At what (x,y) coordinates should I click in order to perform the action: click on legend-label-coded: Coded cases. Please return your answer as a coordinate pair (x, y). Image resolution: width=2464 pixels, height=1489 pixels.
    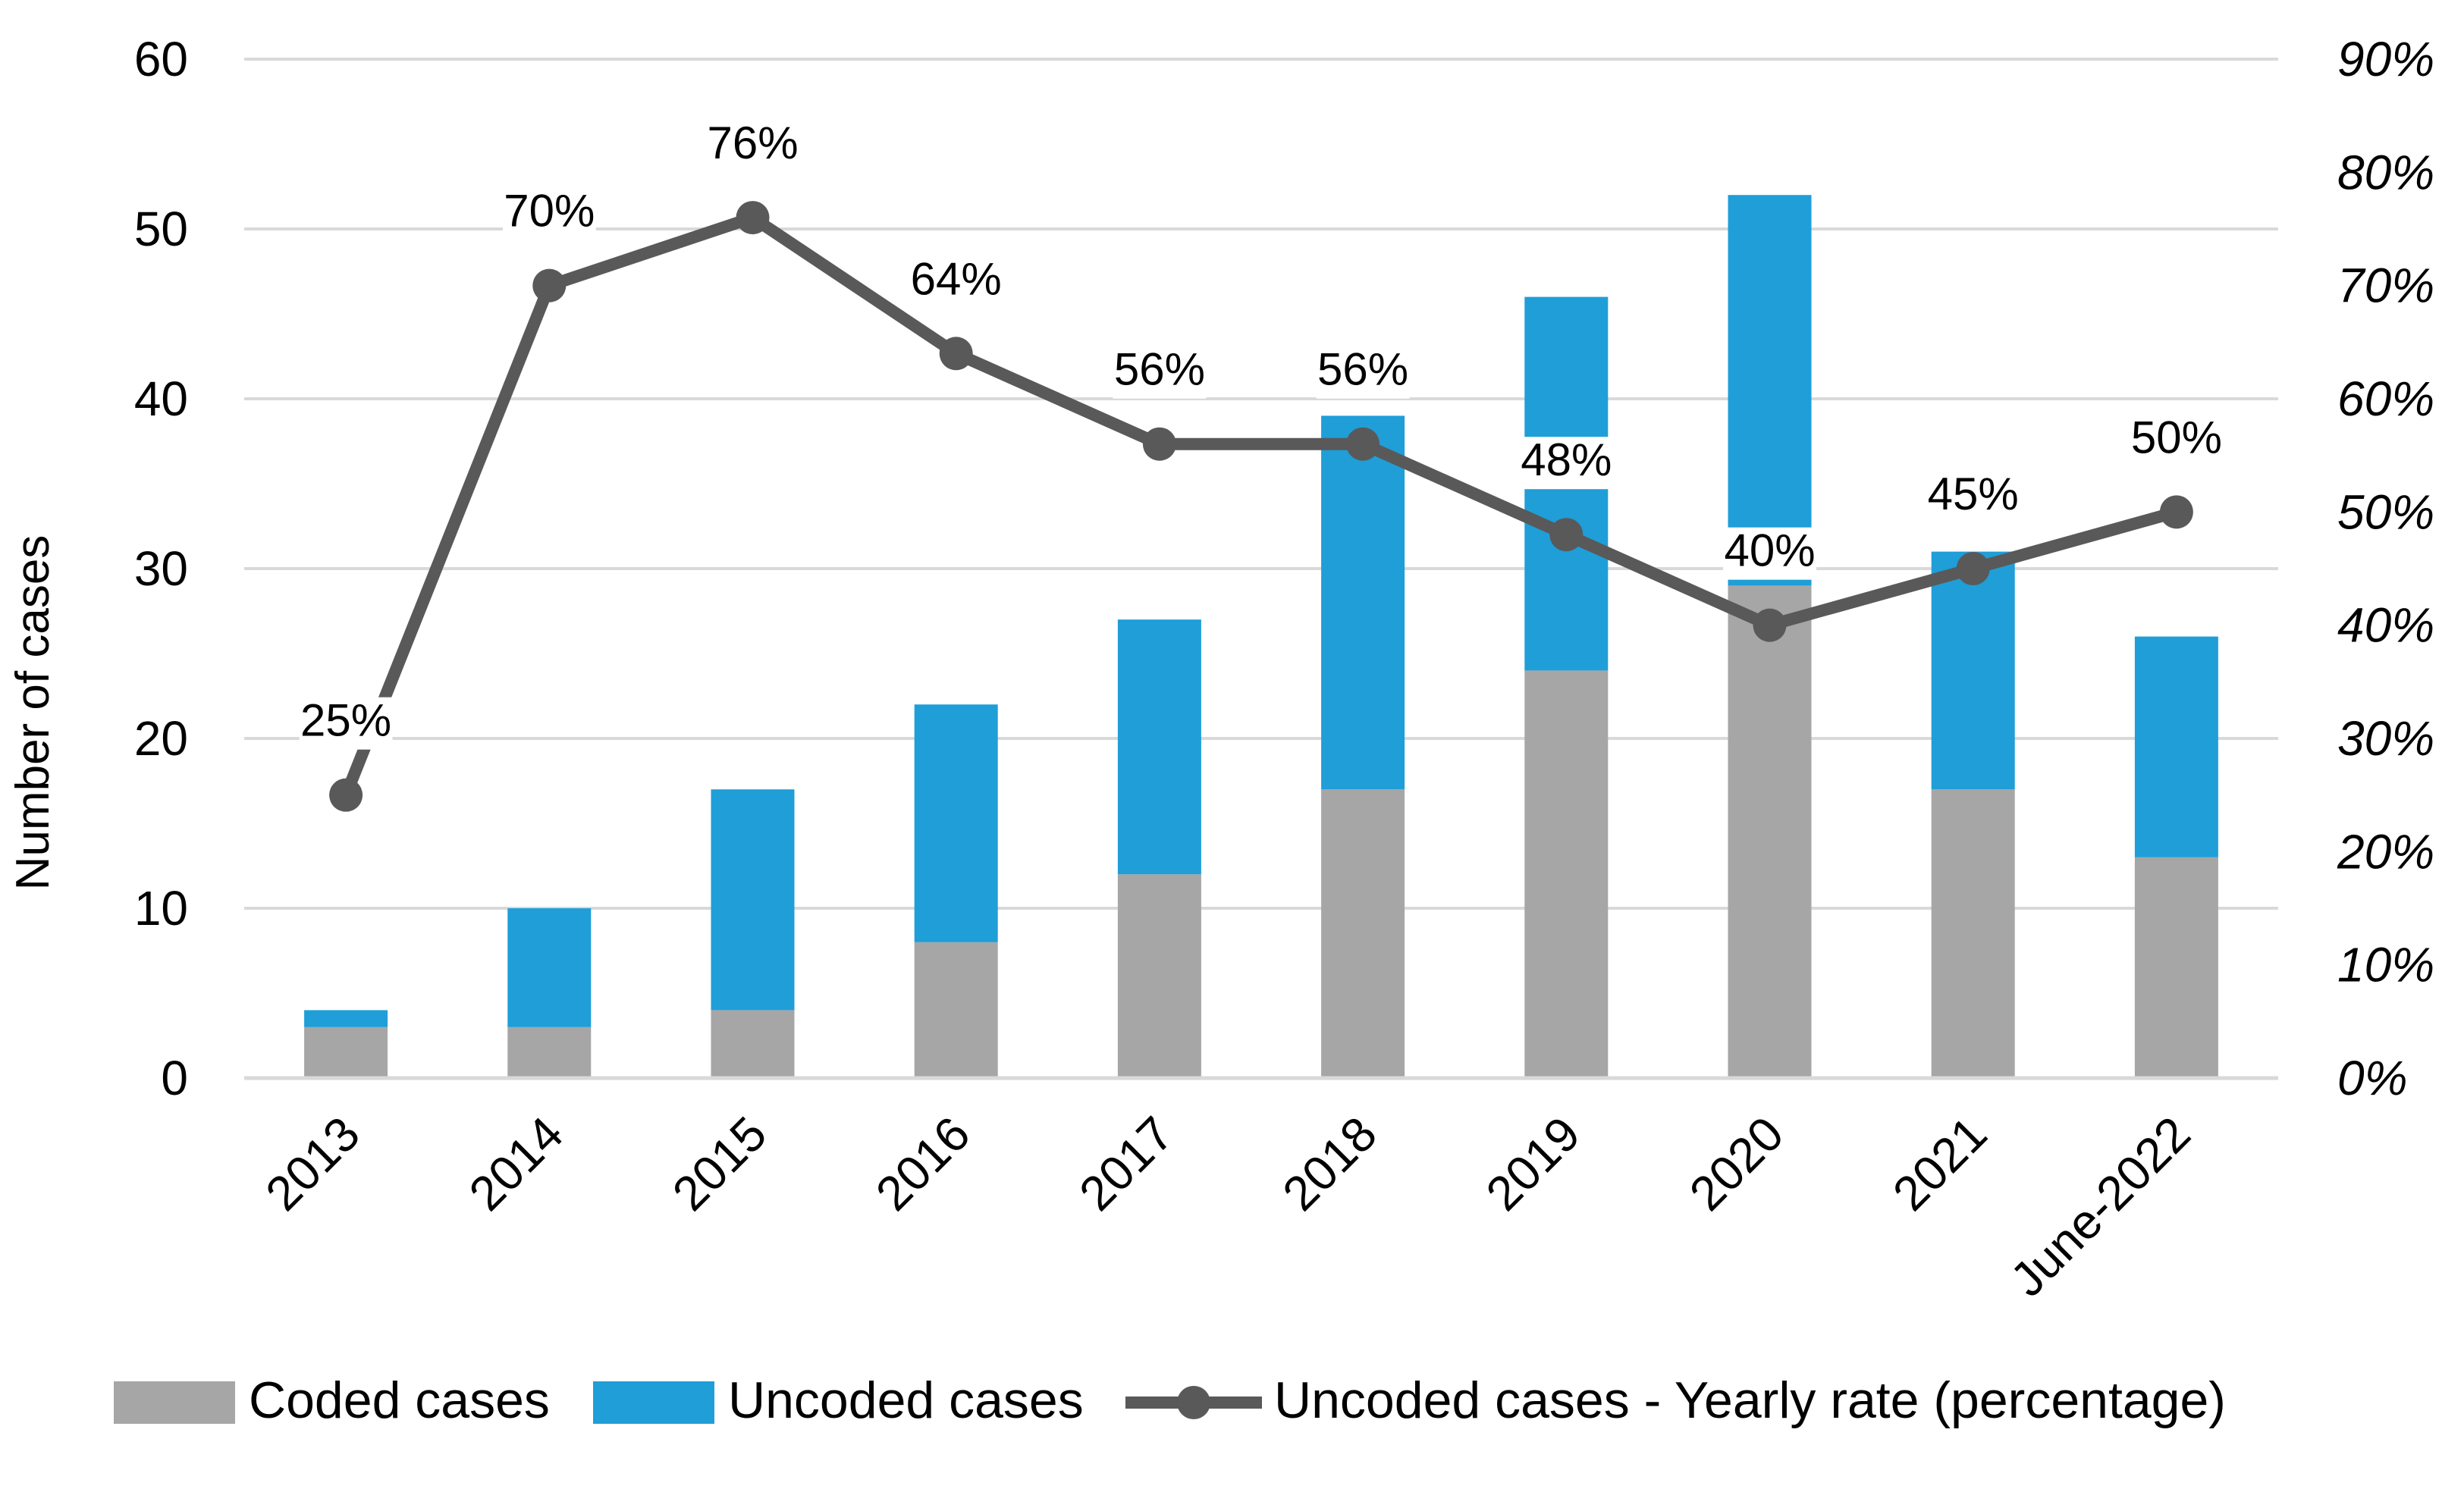
    Looking at the image, I should click on (400, 1400).